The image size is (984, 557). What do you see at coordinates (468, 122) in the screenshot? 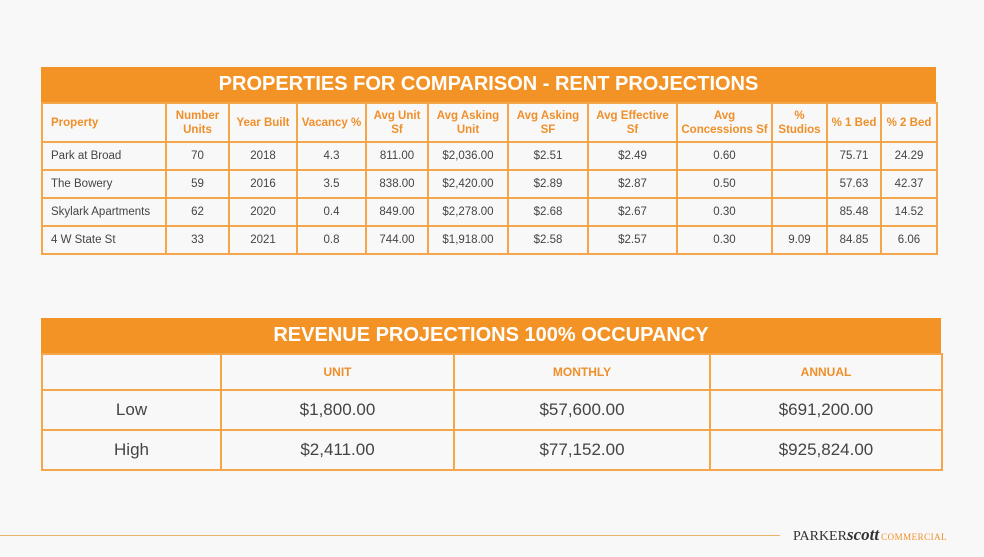
I see `column-header: Avg Asking Unit` at bounding box center [468, 122].